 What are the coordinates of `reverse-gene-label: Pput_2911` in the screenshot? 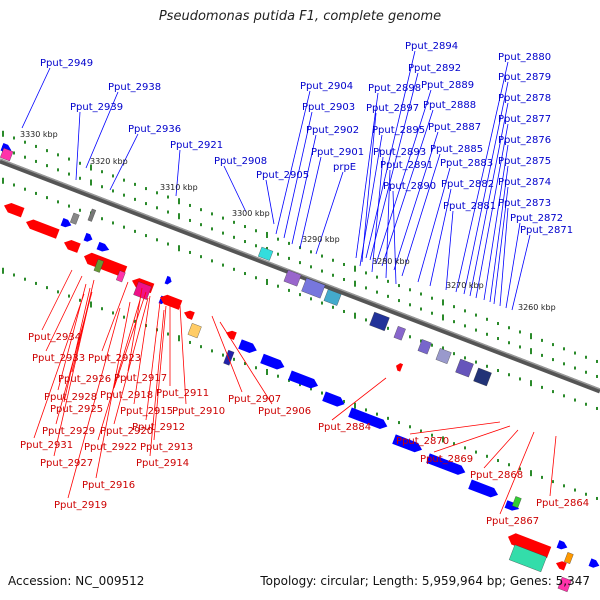 It's located at (182, 393).